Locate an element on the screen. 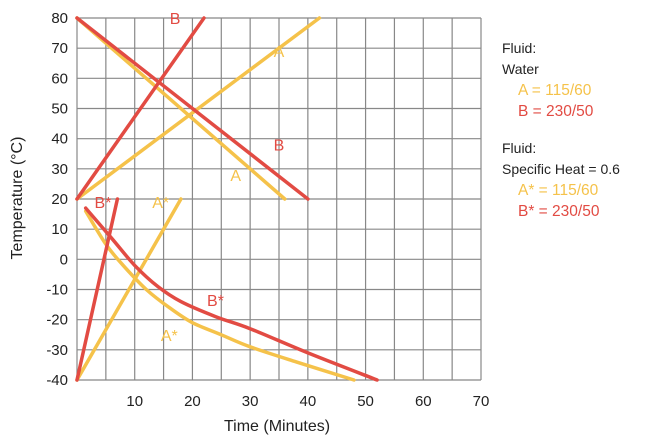 Image resolution: width=659 pixels, height=437 pixels. series-line-a is located at coordinates (181, 108).